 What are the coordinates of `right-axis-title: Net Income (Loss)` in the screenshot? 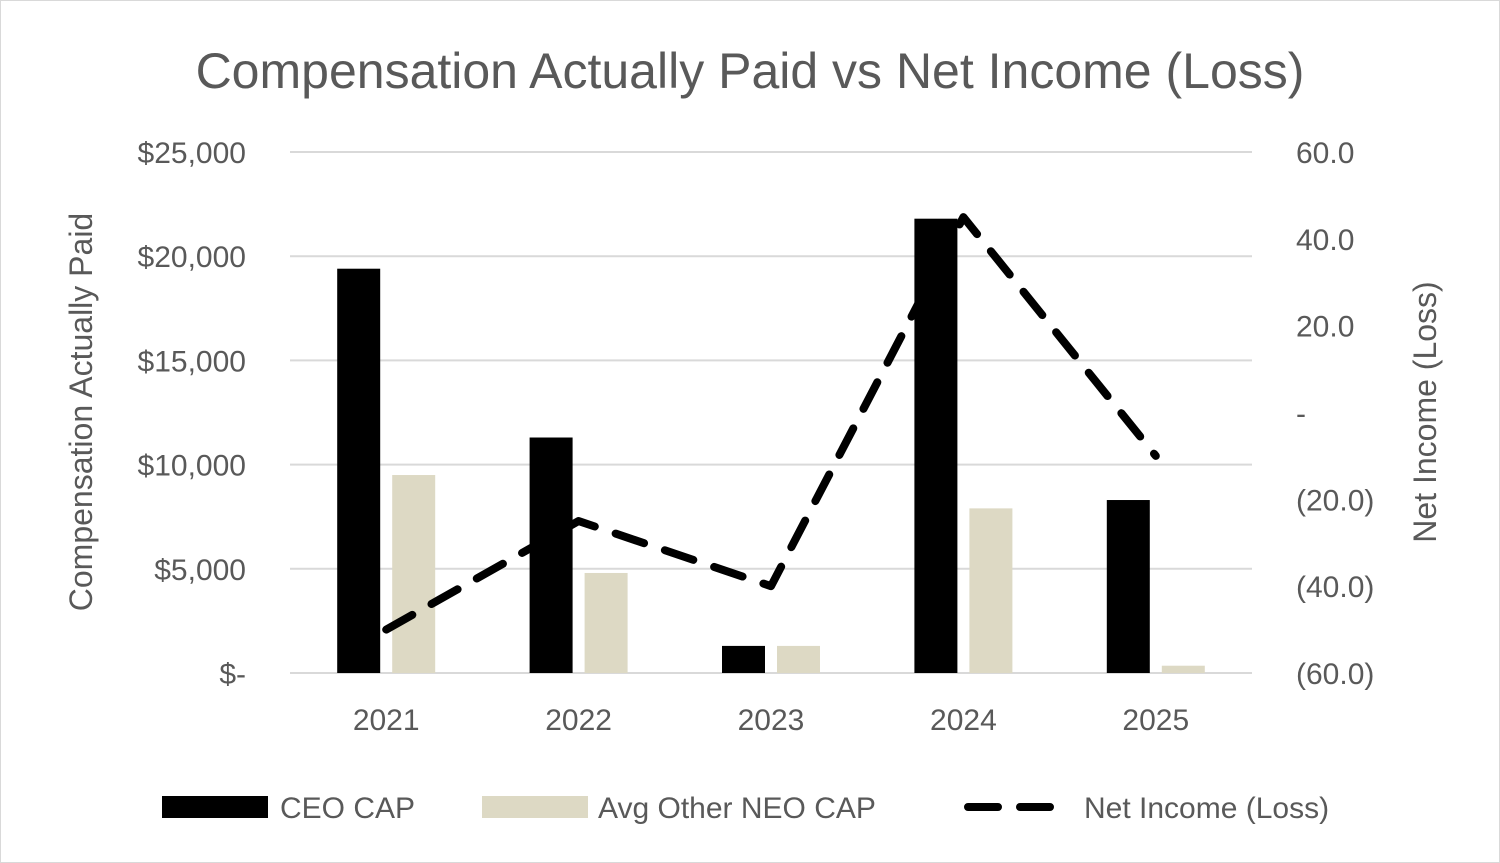 It's located at (1425, 411).